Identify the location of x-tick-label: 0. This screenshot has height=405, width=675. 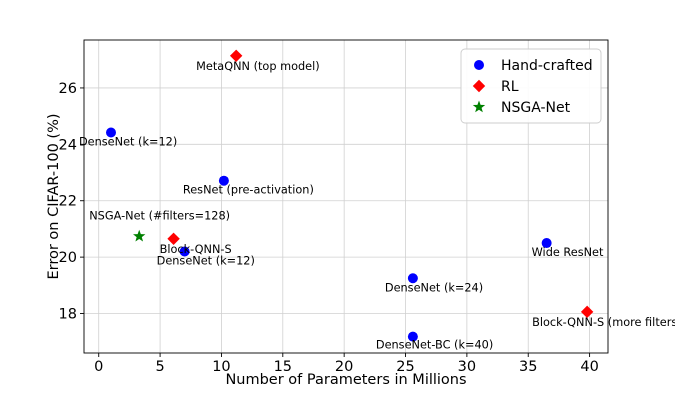
(98, 367).